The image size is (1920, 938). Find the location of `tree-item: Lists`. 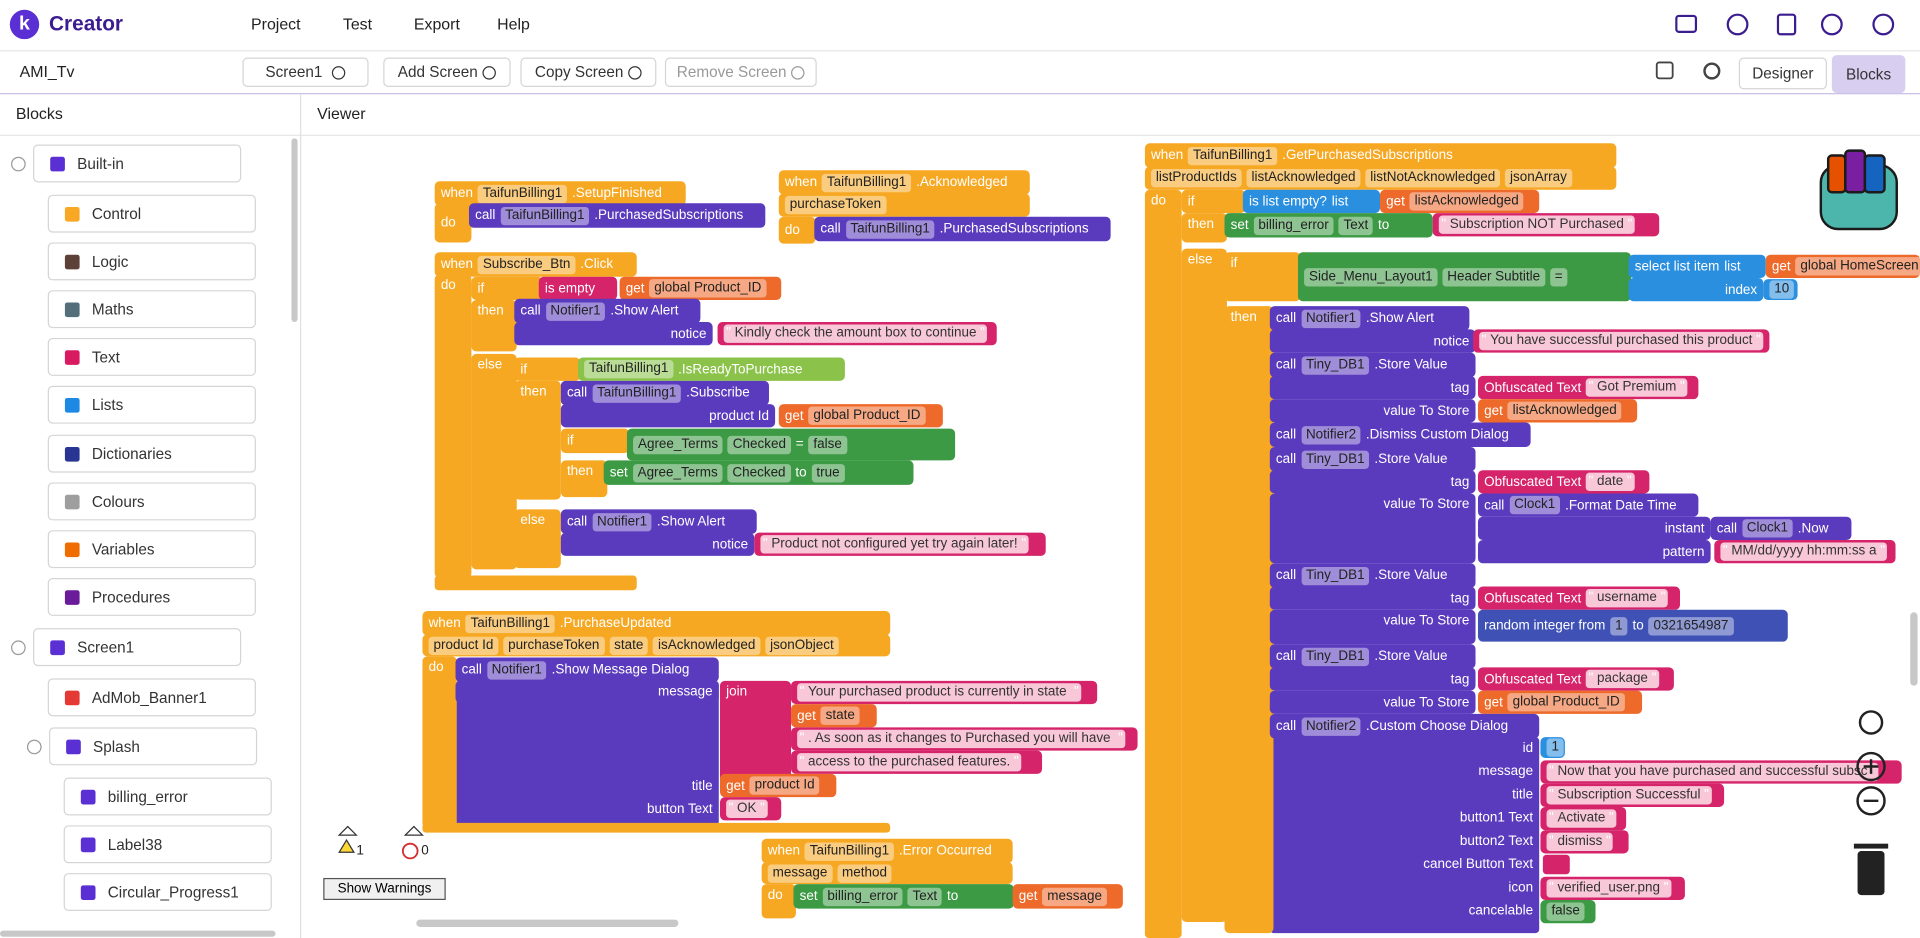

tree-item: Lists is located at coordinates (151, 404).